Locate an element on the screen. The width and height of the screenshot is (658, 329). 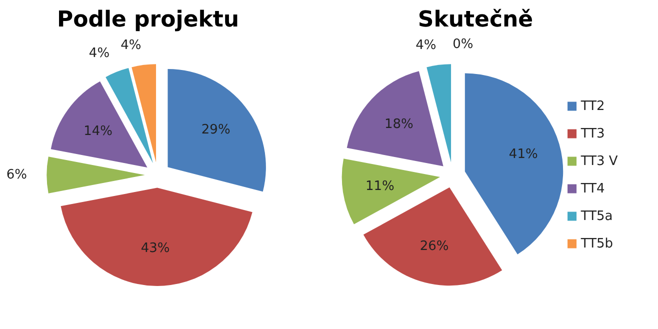
data-label: 43% is located at coordinates (155, 248).